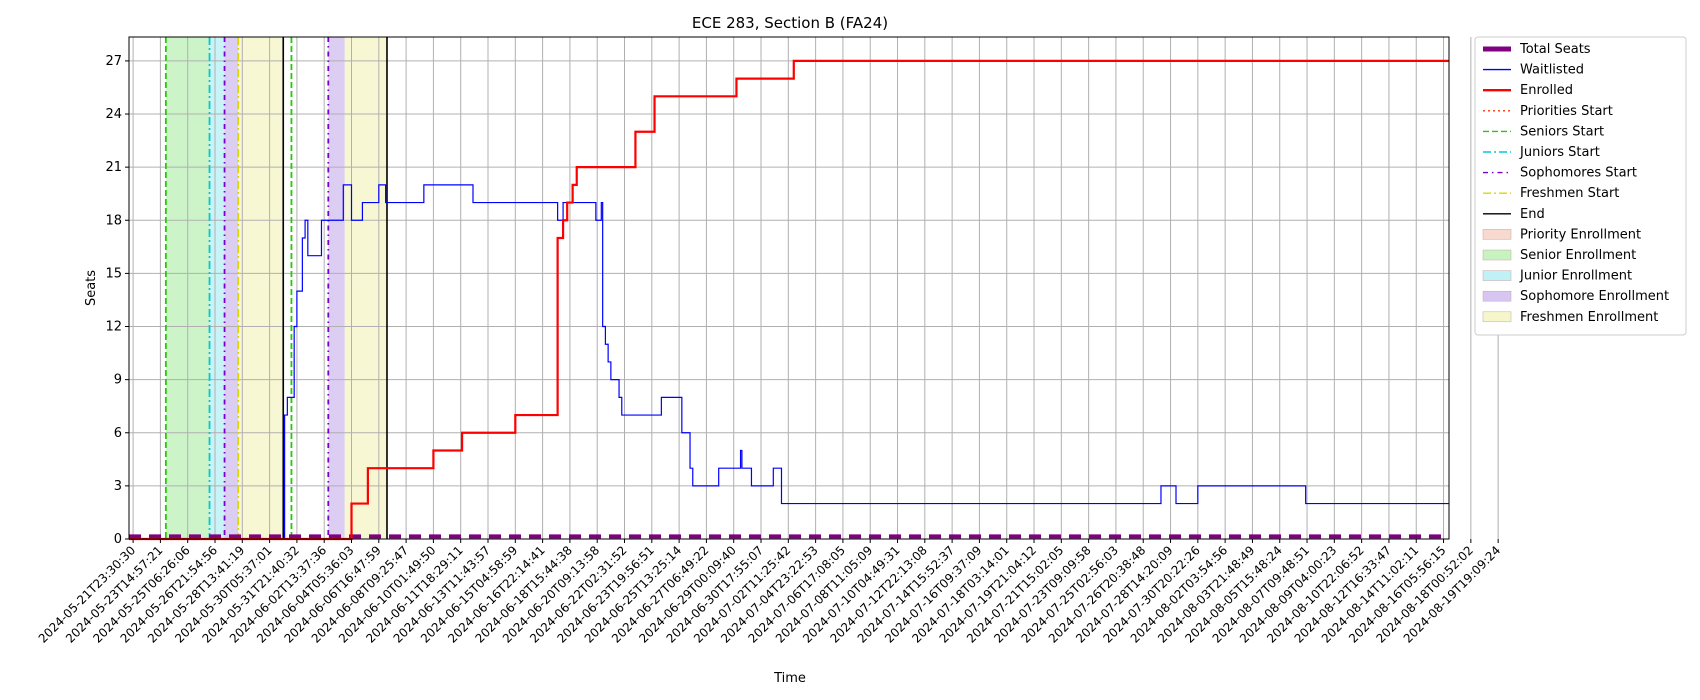 Image resolution: width=1700 pixels, height=700 pixels. Describe the element at coordinates (1566, 111) in the screenshot. I see `legend-label-priorities-start: Priorities Start` at that location.